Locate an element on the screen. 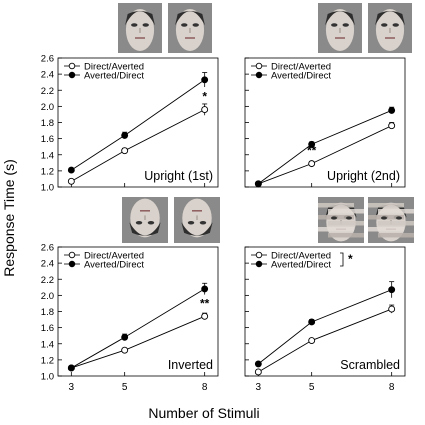 This screenshot has height=425, width=425. x-tick-label: 5 is located at coordinates (125, 387).